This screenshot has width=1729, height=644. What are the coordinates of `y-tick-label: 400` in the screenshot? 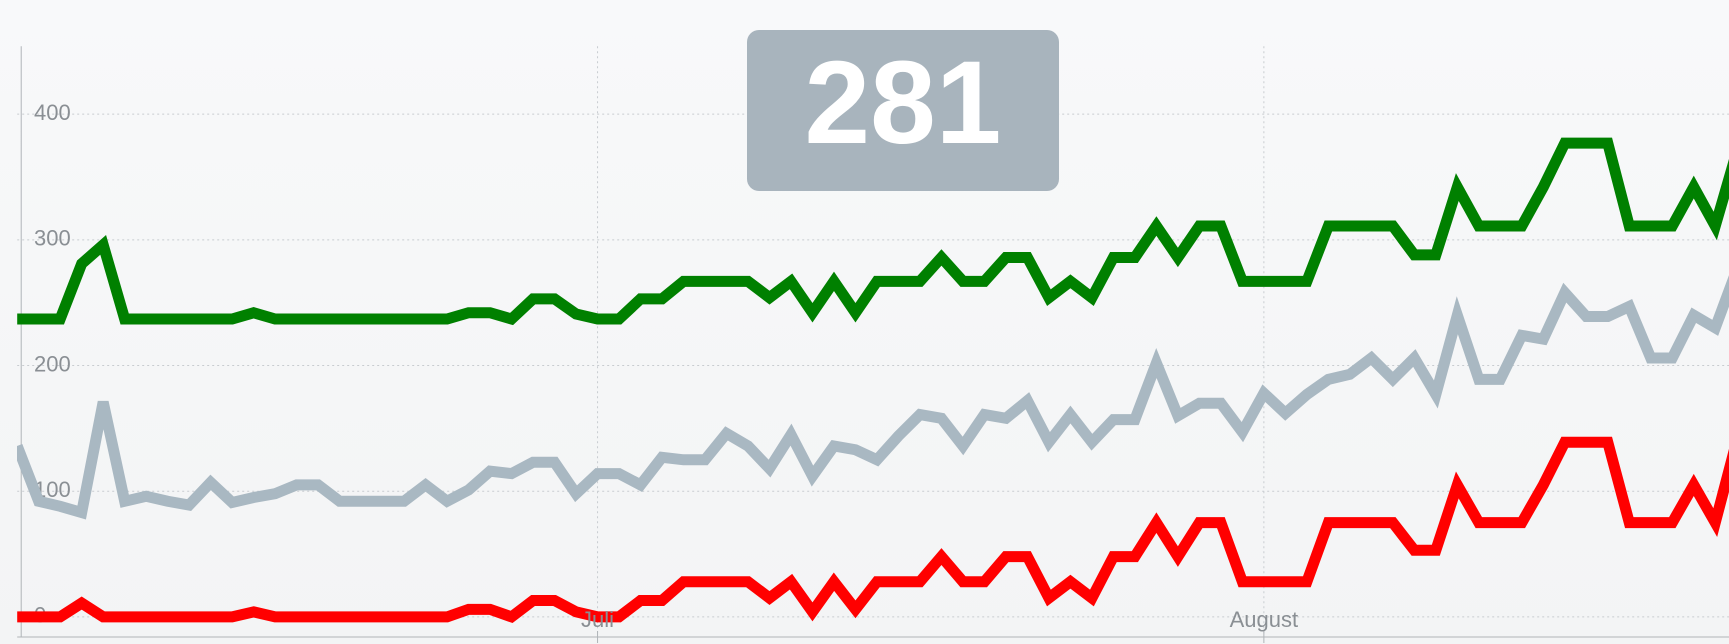 It's located at (52, 112).